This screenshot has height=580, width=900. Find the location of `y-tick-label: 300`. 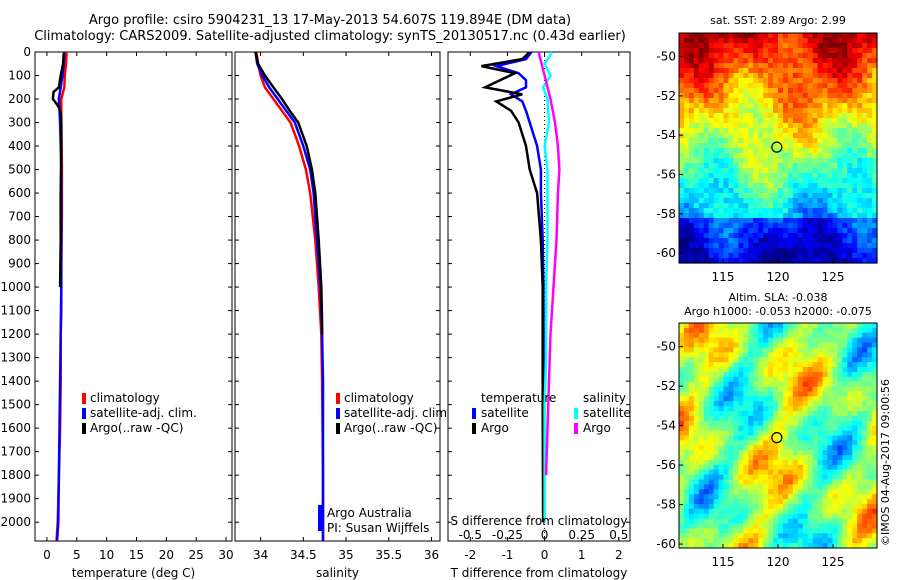

y-tick-label: 300 is located at coordinates (19, 123).